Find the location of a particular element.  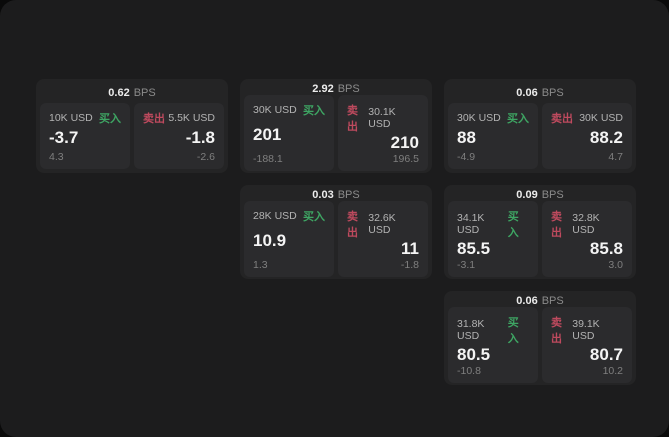

sell-tile-top: 卖出 5.5K USD is located at coordinates (179, 118).